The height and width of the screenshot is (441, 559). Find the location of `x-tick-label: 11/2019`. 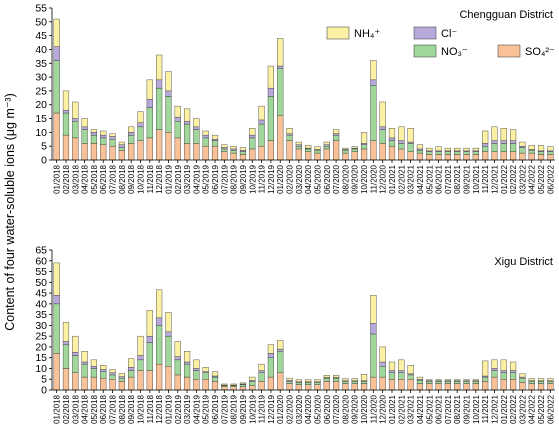

x-tick-label: 11/2019 is located at coordinates (262, 408).